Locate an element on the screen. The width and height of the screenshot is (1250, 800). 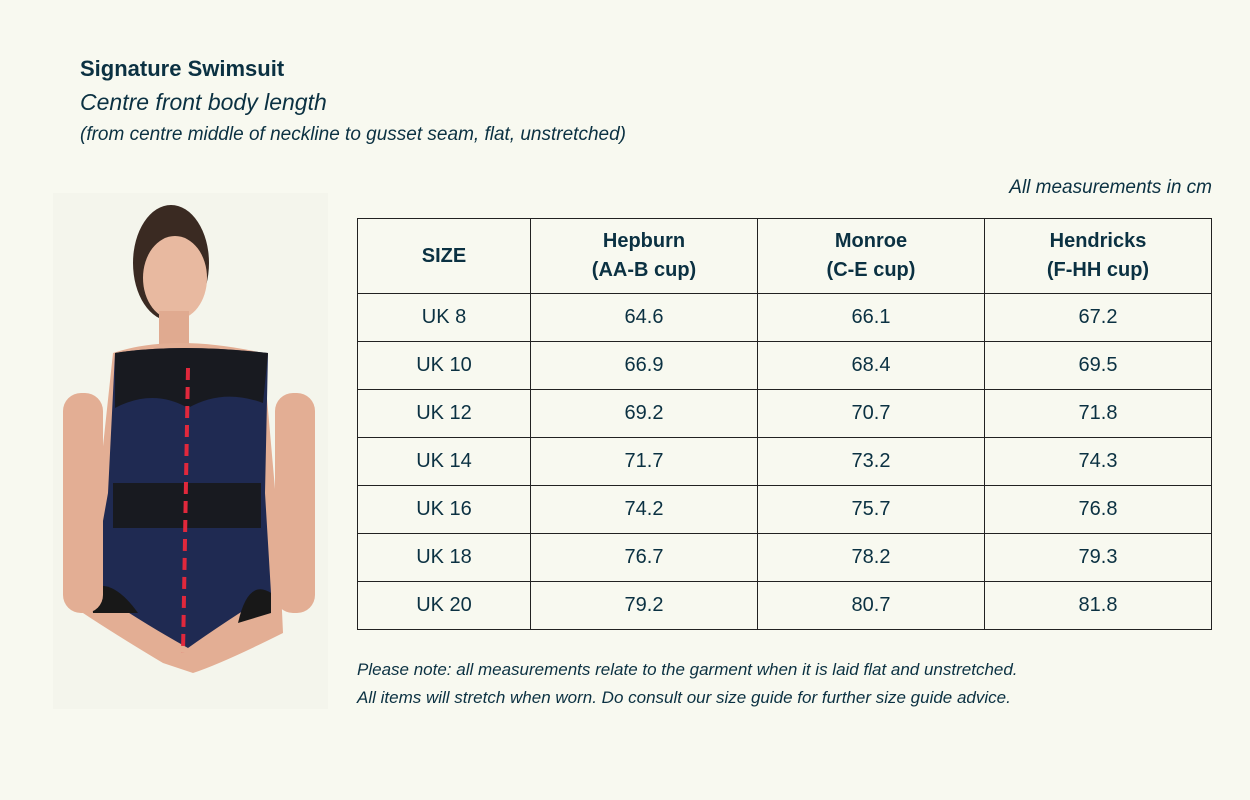
table-row: UK 16 74.2 75.7 76.8 is located at coordinates (784, 509).